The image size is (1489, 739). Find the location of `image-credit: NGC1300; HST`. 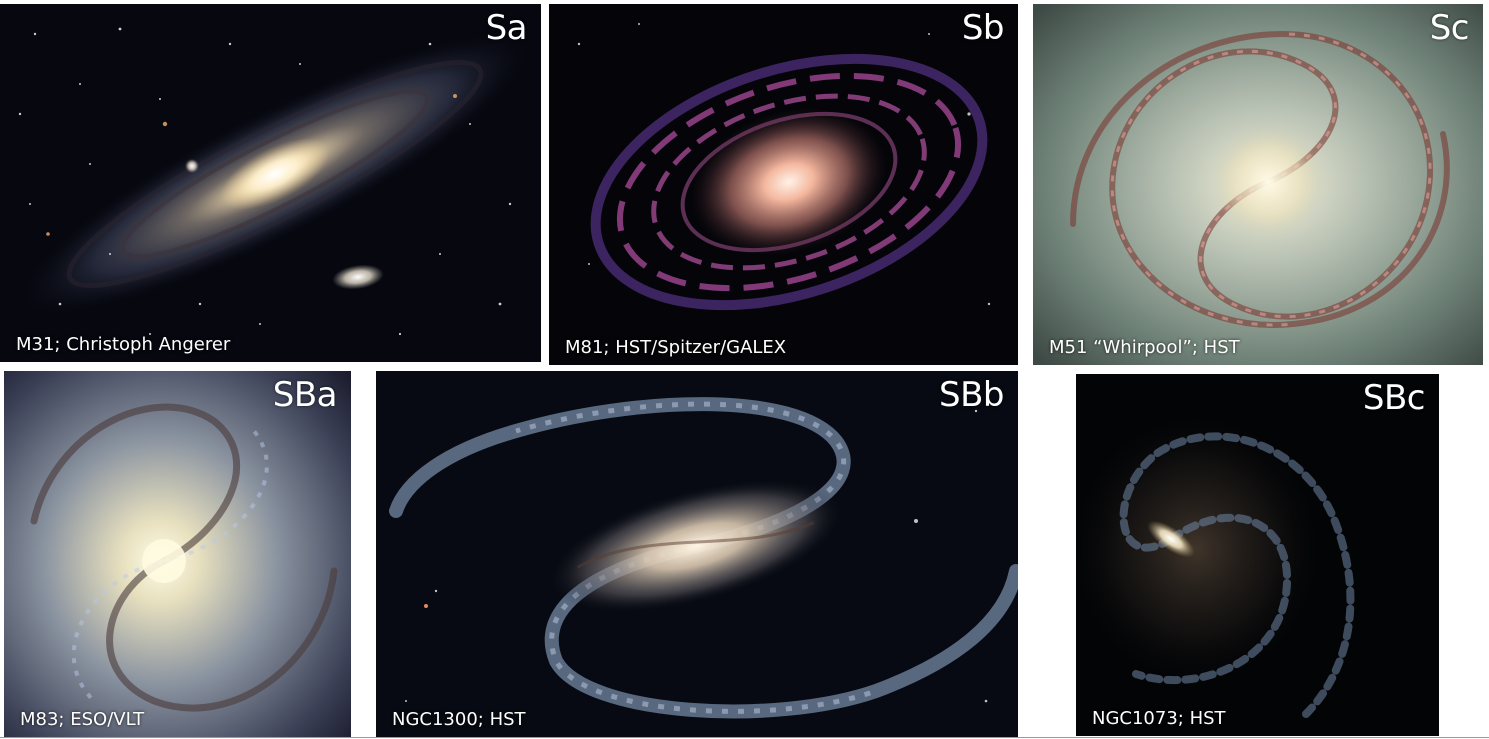

image-credit: NGC1300; HST is located at coordinates (459, 720).